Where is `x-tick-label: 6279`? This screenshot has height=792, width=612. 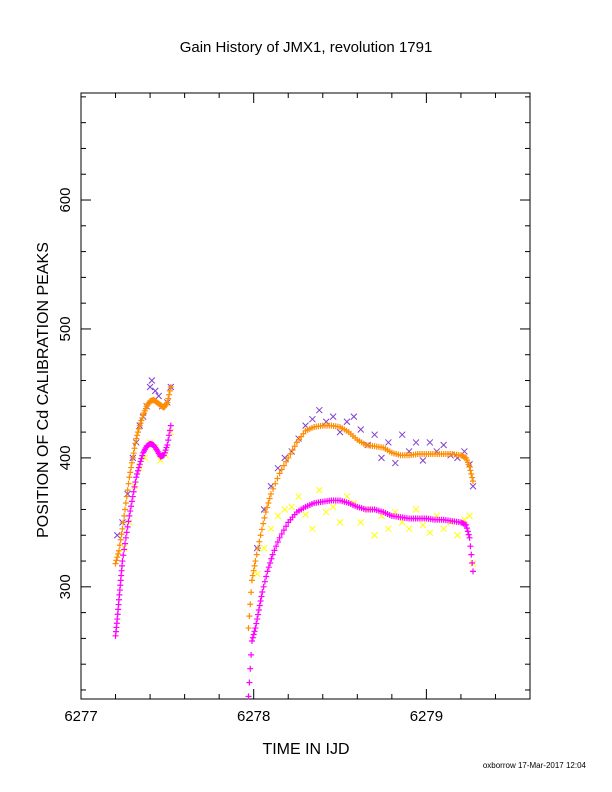 x-tick-label: 6279 is located at coordinates (426, 716).